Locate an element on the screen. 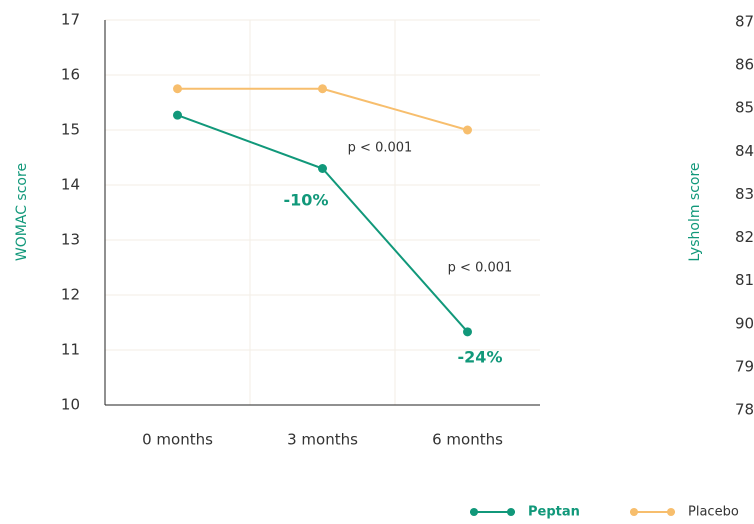 This screenshot has width=754, height=524. annotation: -24% is located at coordinates (480, 357).